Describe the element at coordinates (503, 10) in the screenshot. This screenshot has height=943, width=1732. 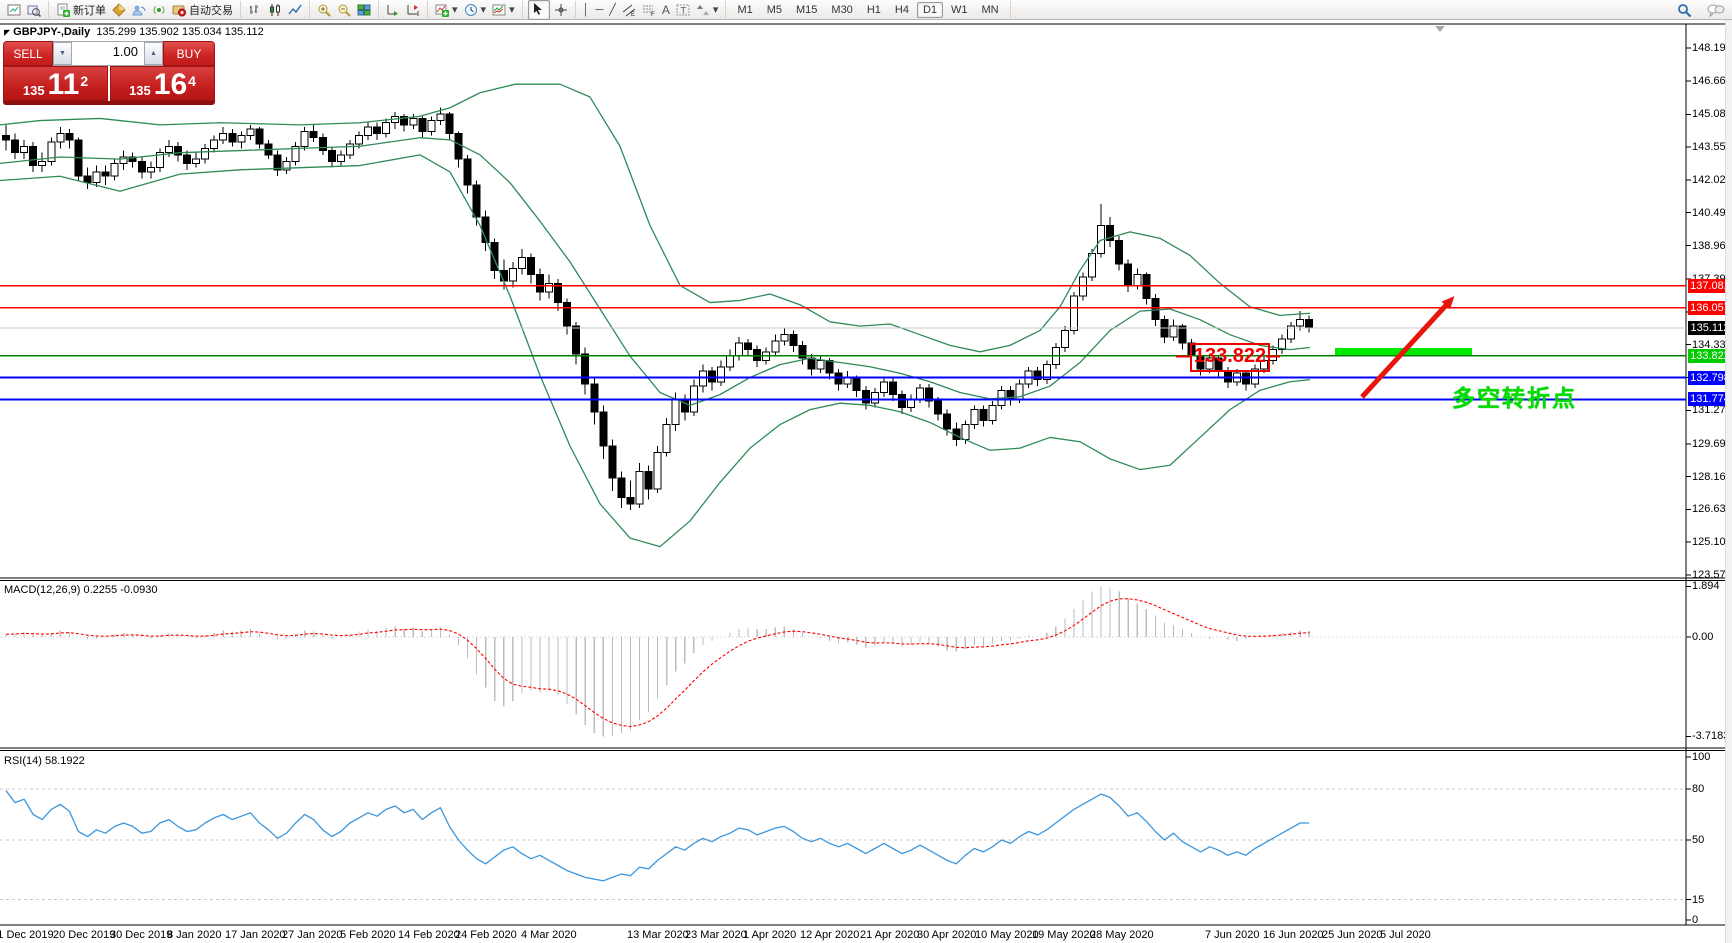
I see `templates-button: ▾` at that location.